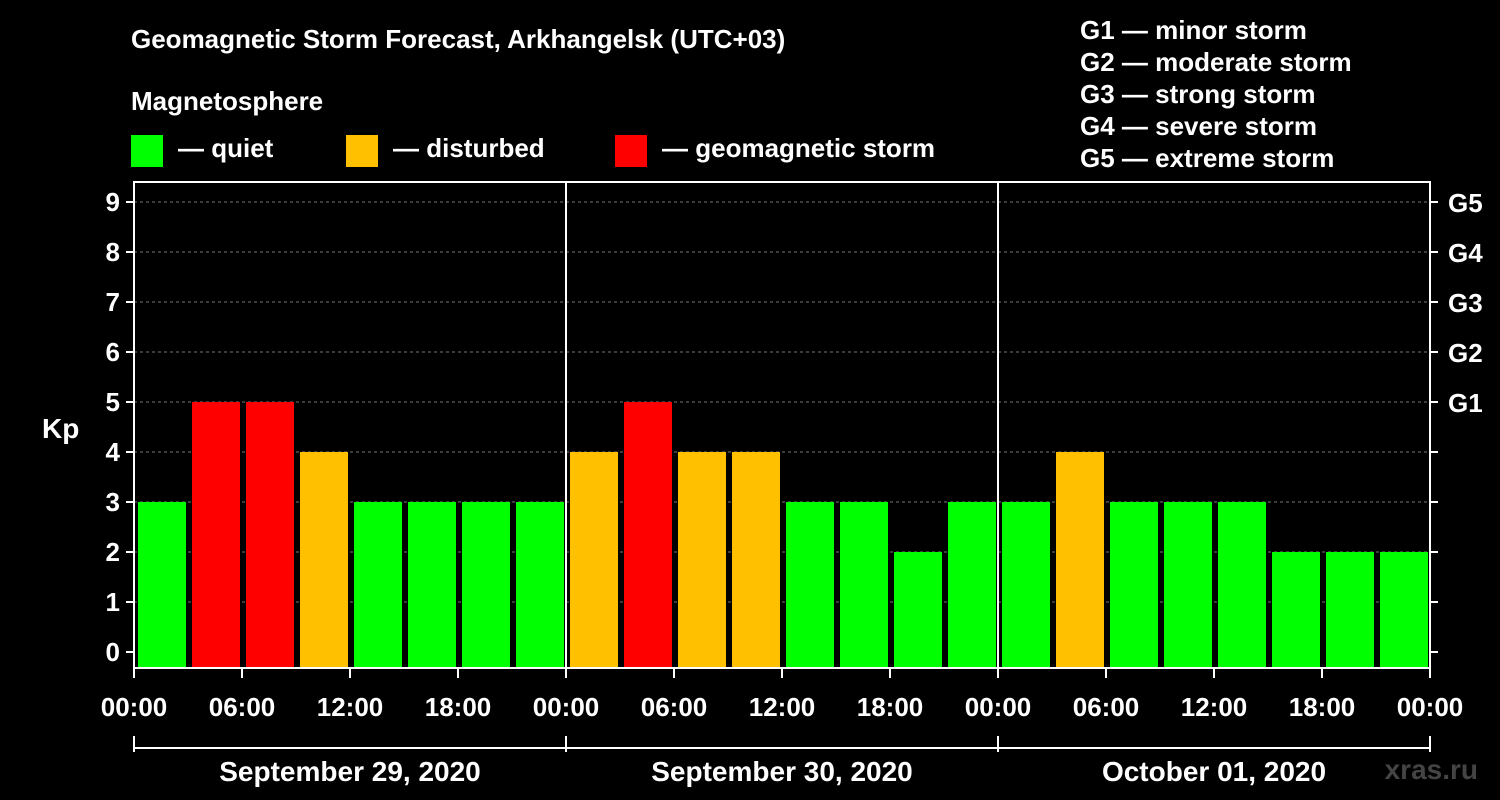 This screenshot has height=800, width=1500. I want to click on day-label: September 30, 2020, so click(782, 771).